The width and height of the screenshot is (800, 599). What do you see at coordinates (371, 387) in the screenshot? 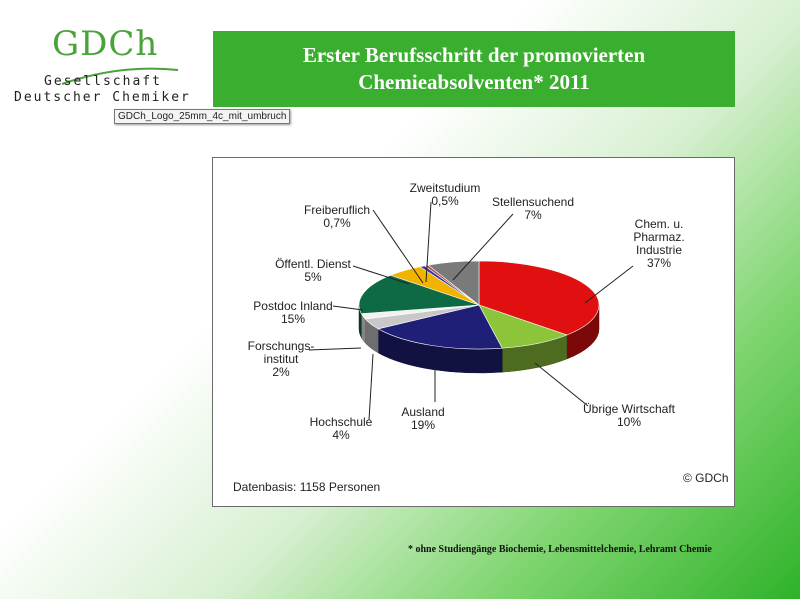
I see `leader-line-hochschule` at bounding box center [371, 387].